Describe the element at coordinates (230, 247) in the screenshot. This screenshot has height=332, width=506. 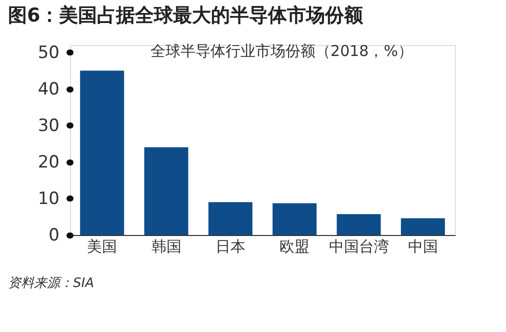
I see `x-tick-label: 日本` at that location.